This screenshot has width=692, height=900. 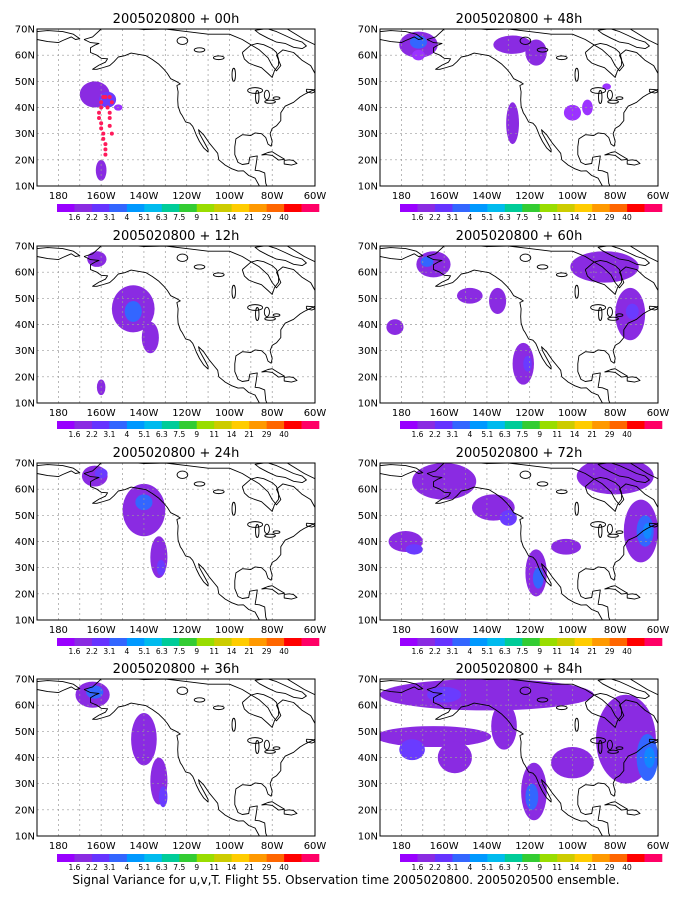 What do you see at coordinates (315, 630) in the screenshot?
I see `lon-tick-label: 60W` at bounding box center [315, 630].